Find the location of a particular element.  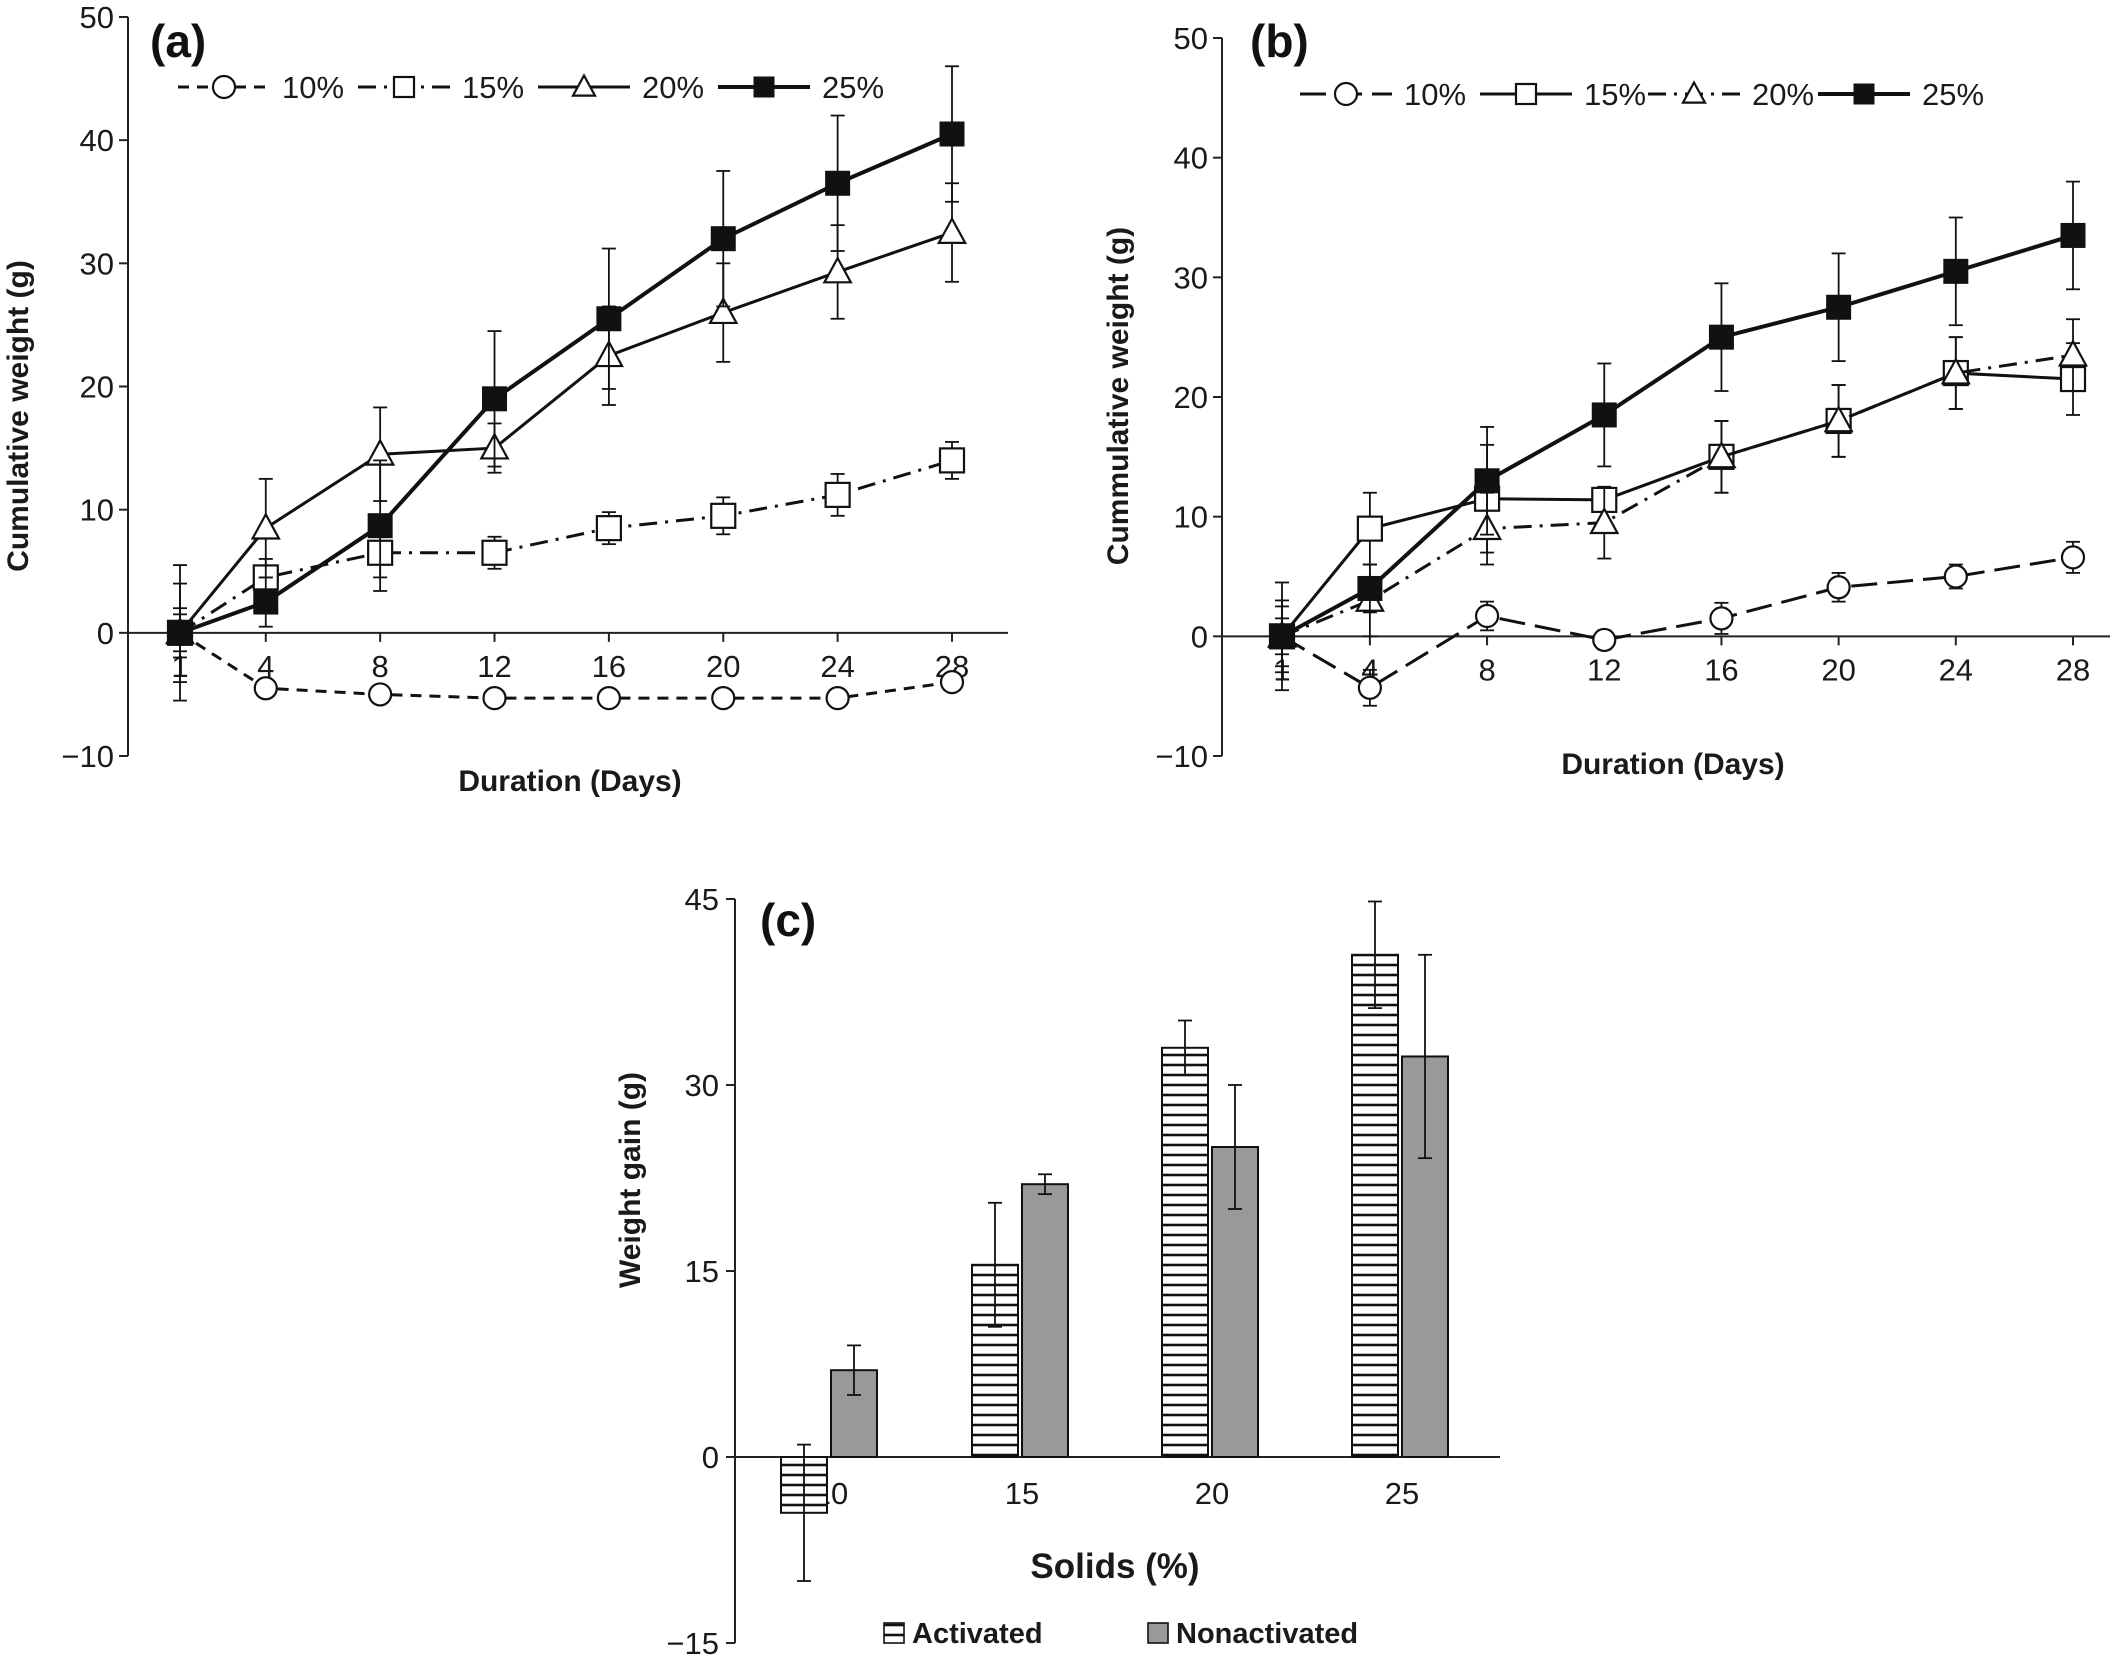

y-tick-label: 40 is located at coordinates (1191, 158).